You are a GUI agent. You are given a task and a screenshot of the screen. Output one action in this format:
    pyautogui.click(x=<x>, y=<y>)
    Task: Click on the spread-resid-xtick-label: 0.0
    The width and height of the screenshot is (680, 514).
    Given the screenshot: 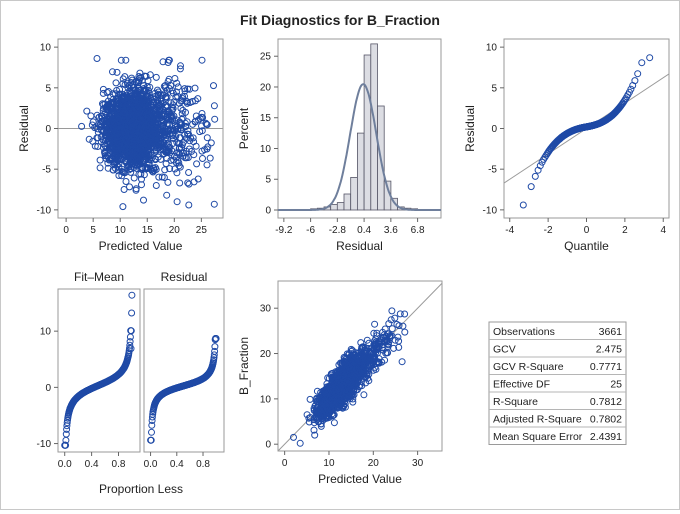 What is the action you would take?
    pyautogui.click(x=151, y=464)
    